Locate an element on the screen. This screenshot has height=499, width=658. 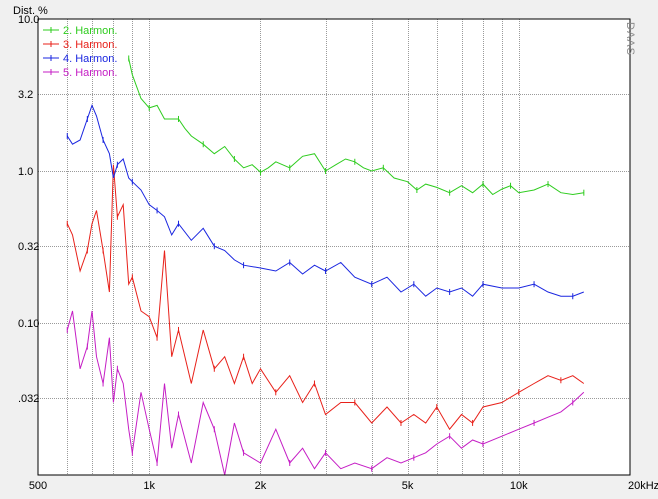
x-tick-label: 500 is located at coordinates (38, 486).